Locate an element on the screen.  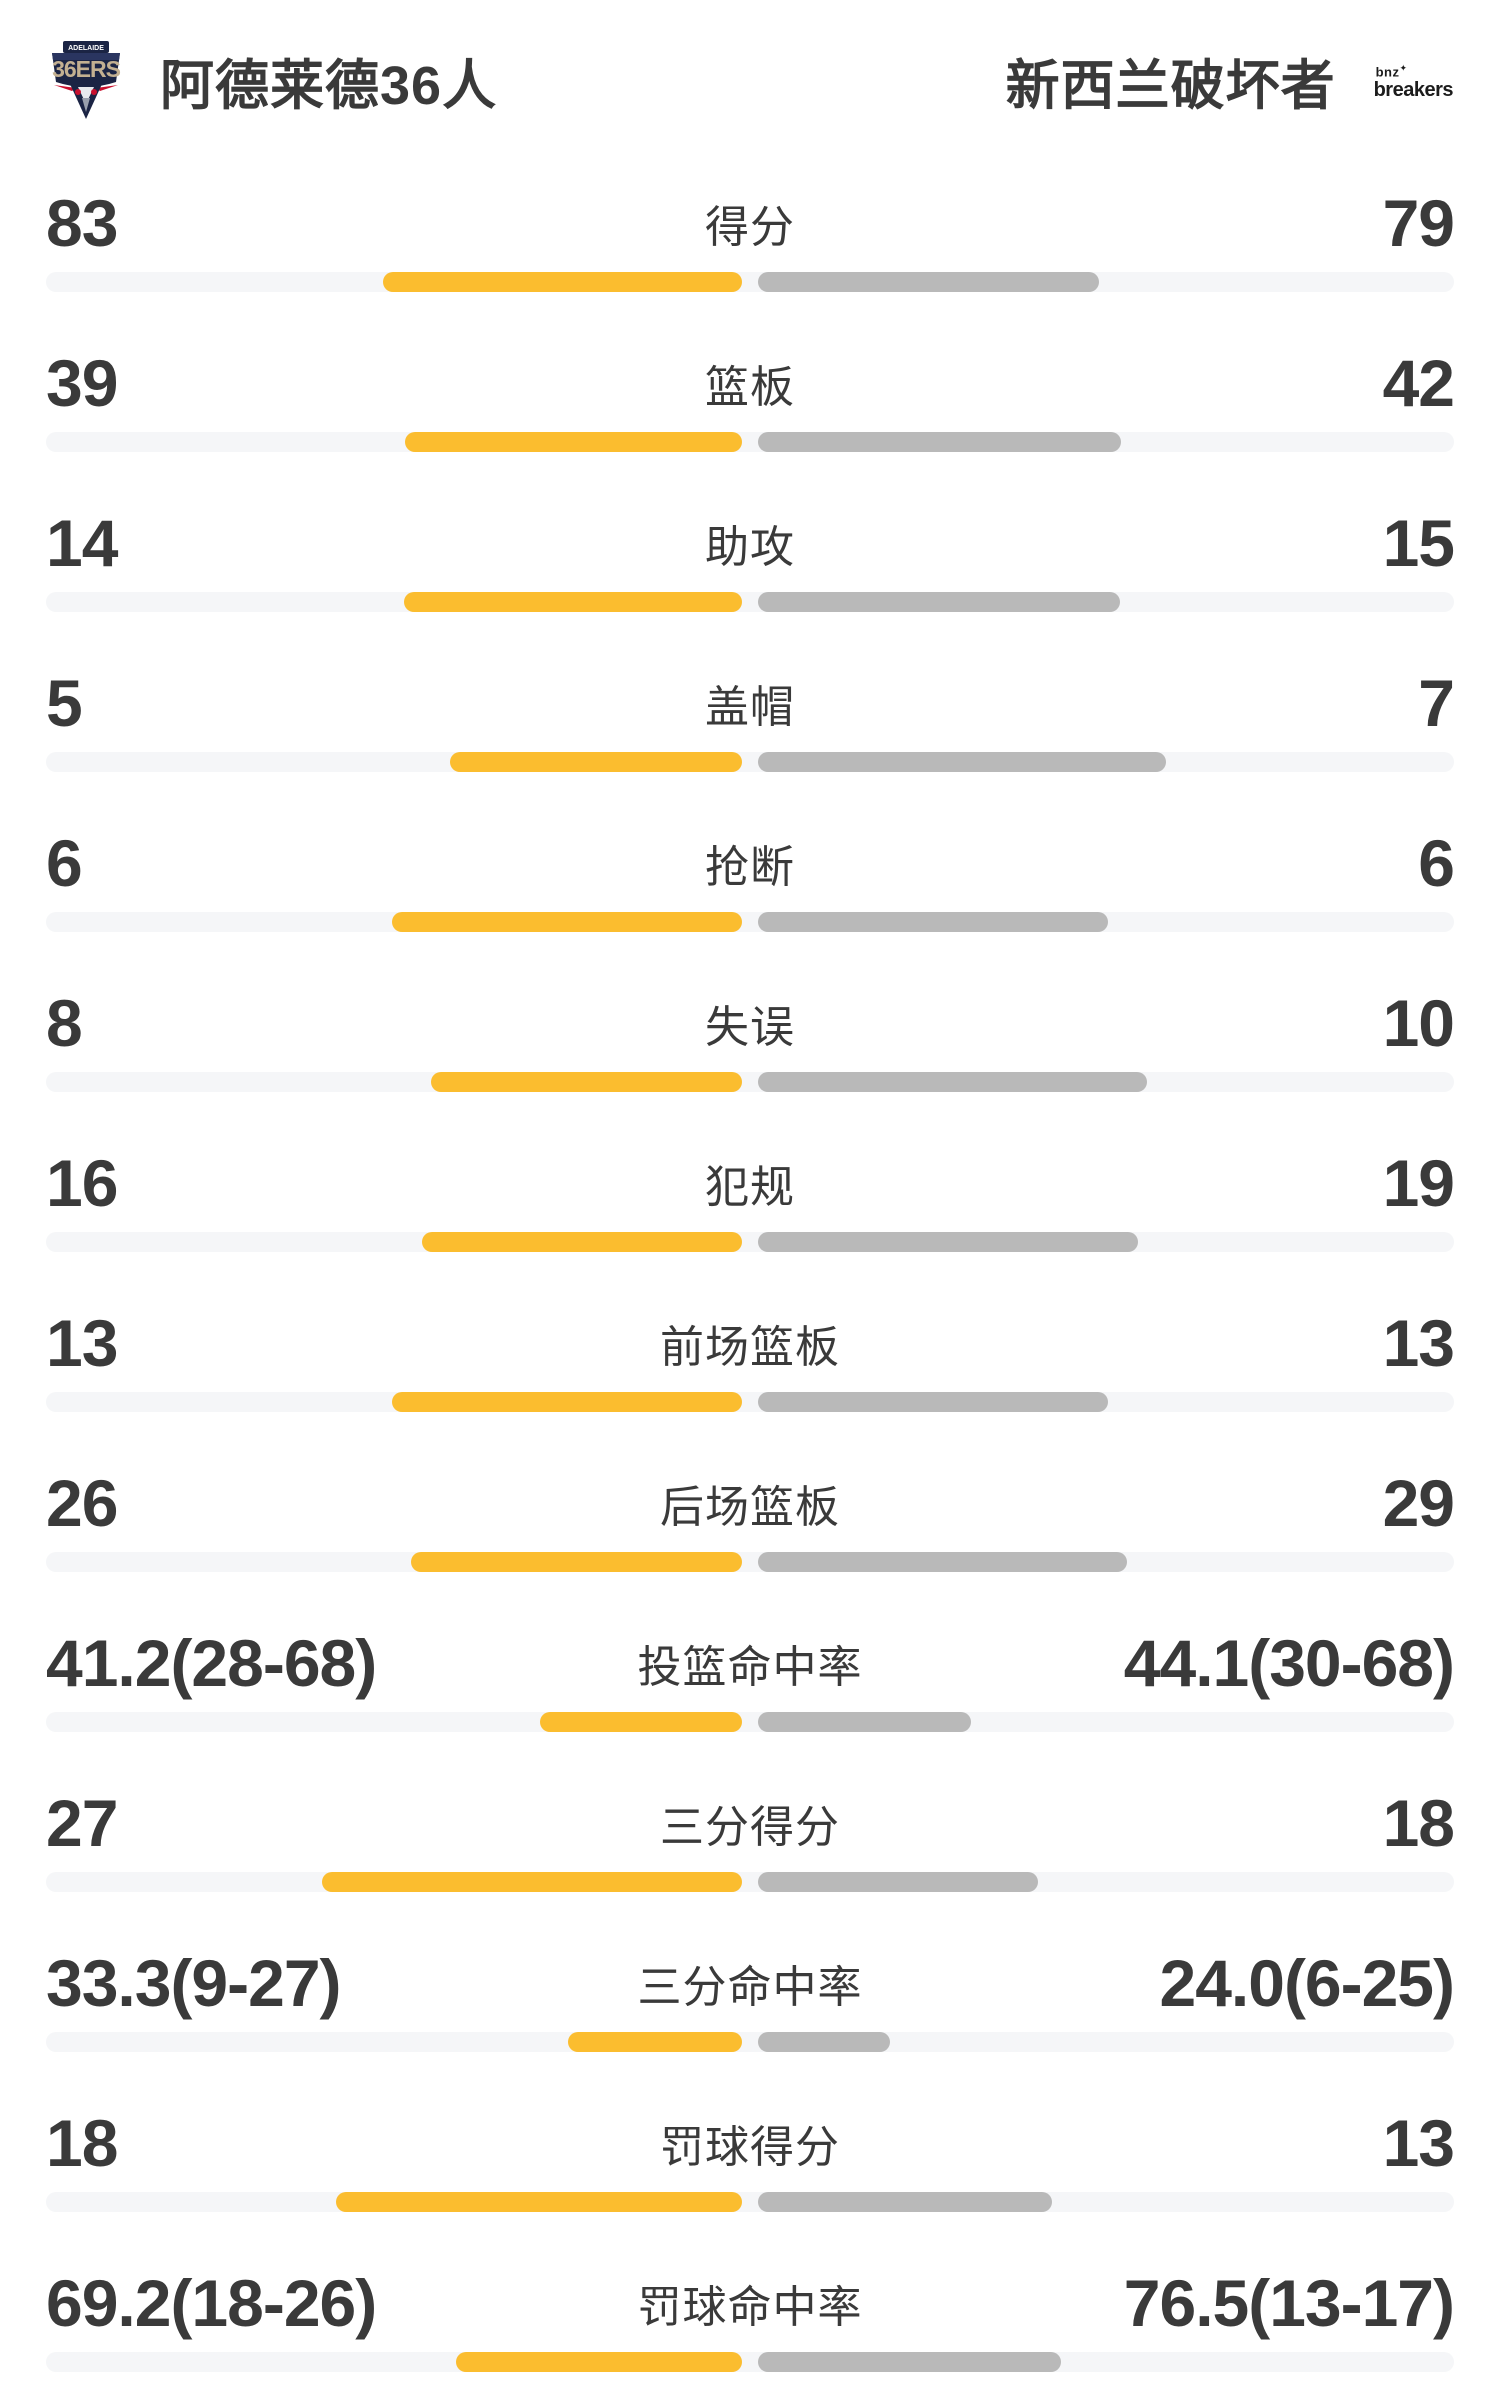
home-value: 39 is located at coordinates (82, 383).